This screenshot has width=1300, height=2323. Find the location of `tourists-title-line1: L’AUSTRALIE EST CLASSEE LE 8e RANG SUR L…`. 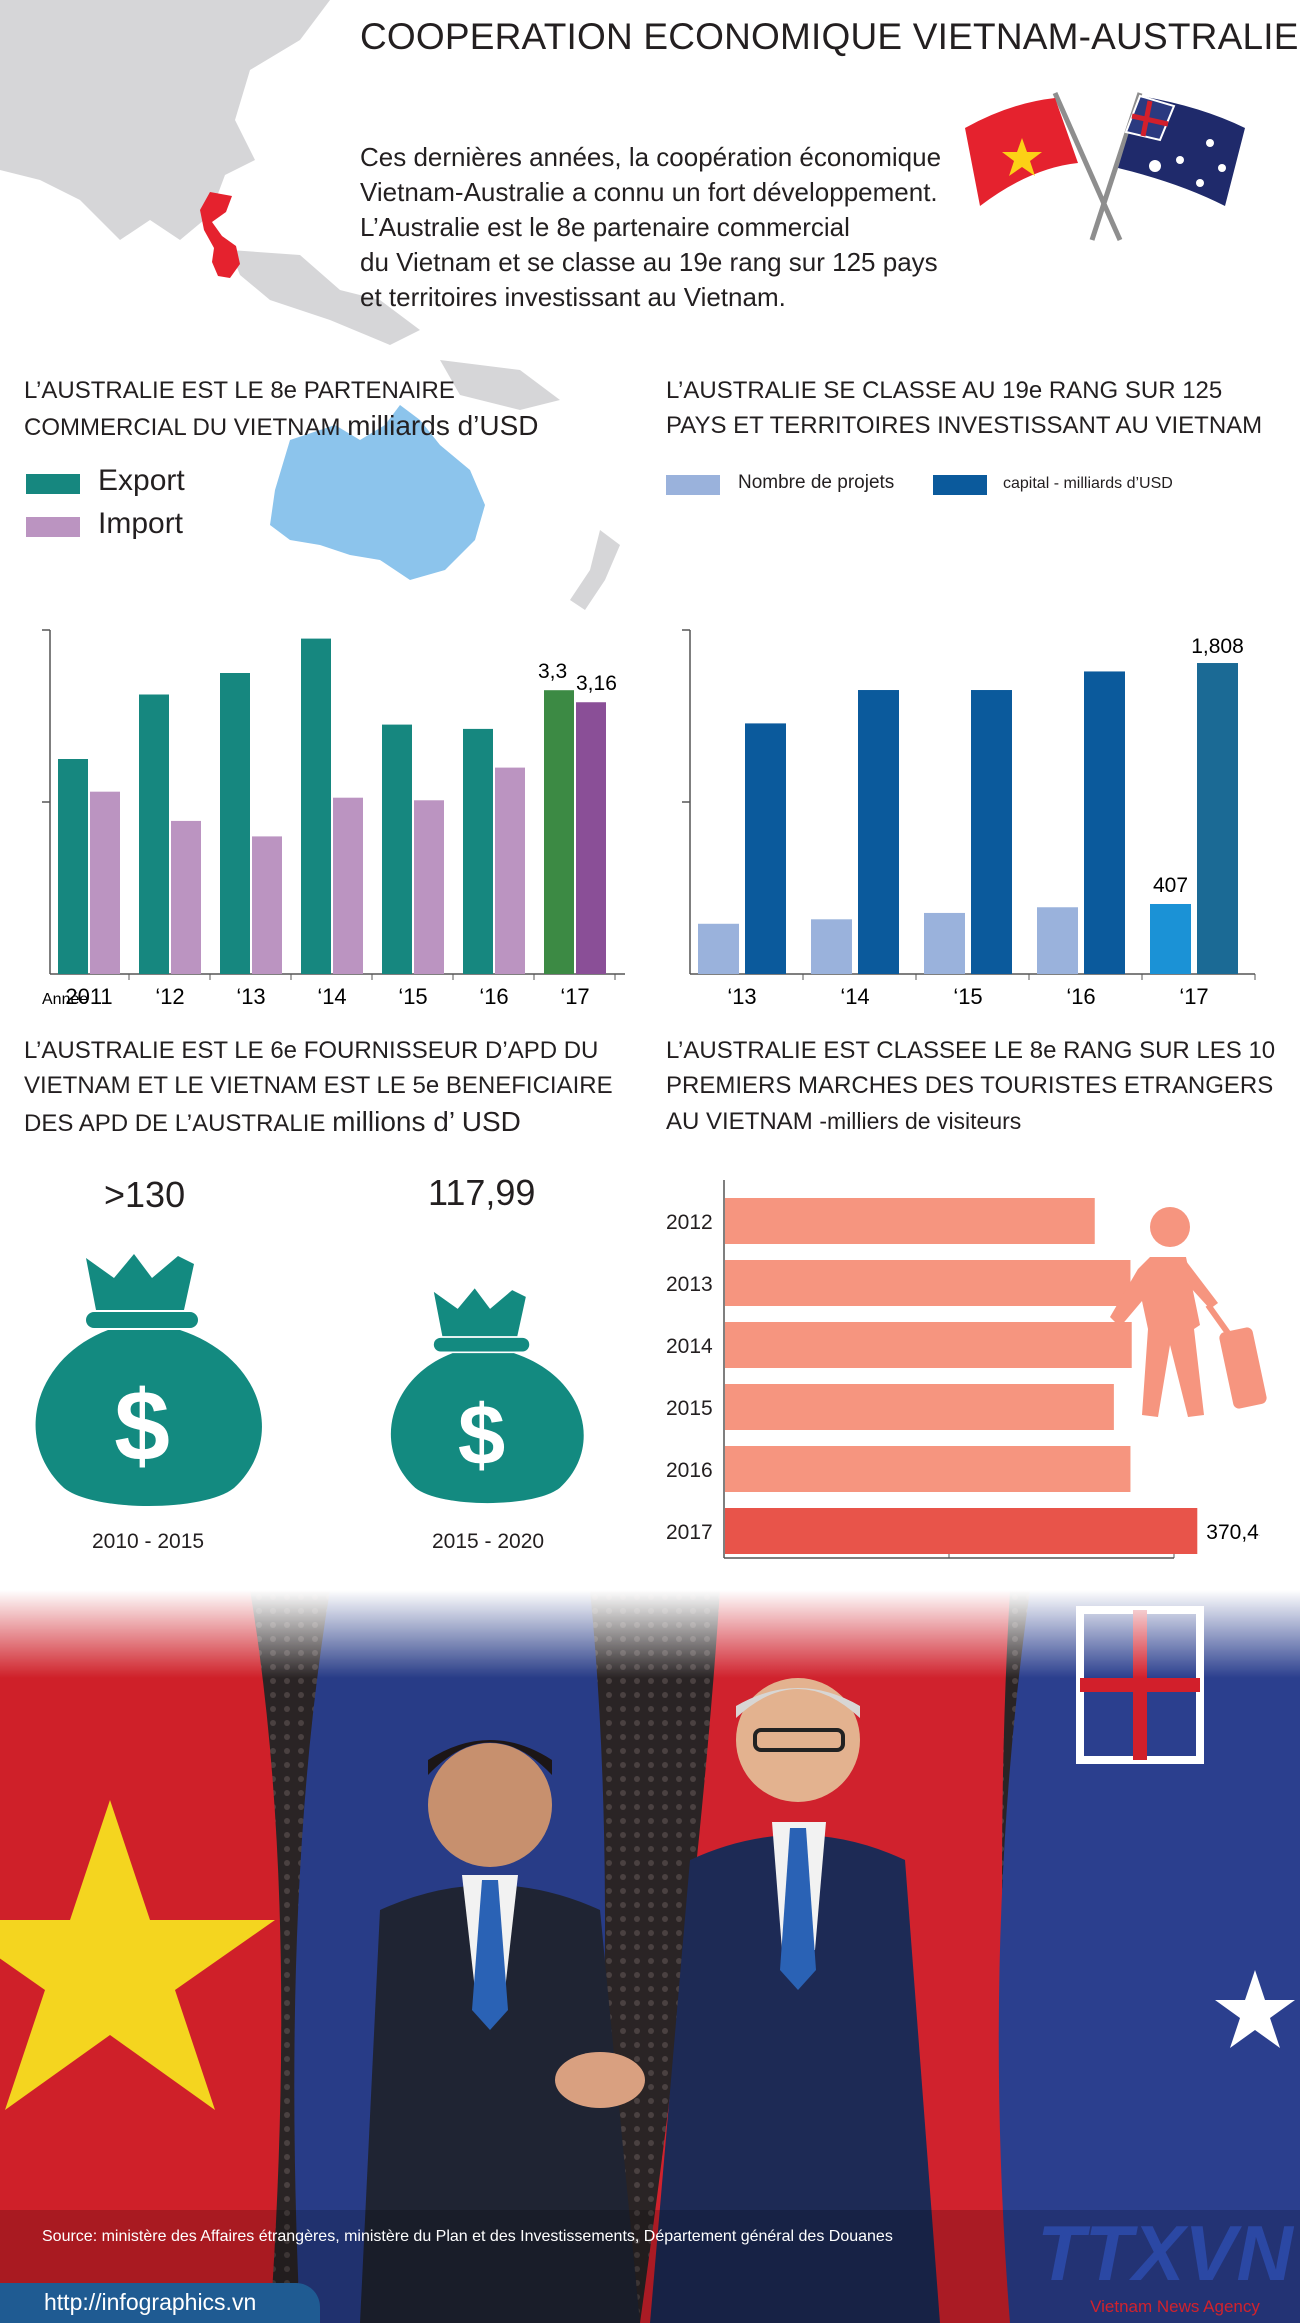

tourists-title-line1: L’AUSTRALIE EST CLASSEE LE 8e RANG SUR L… is located at coordinates (971, 1050).